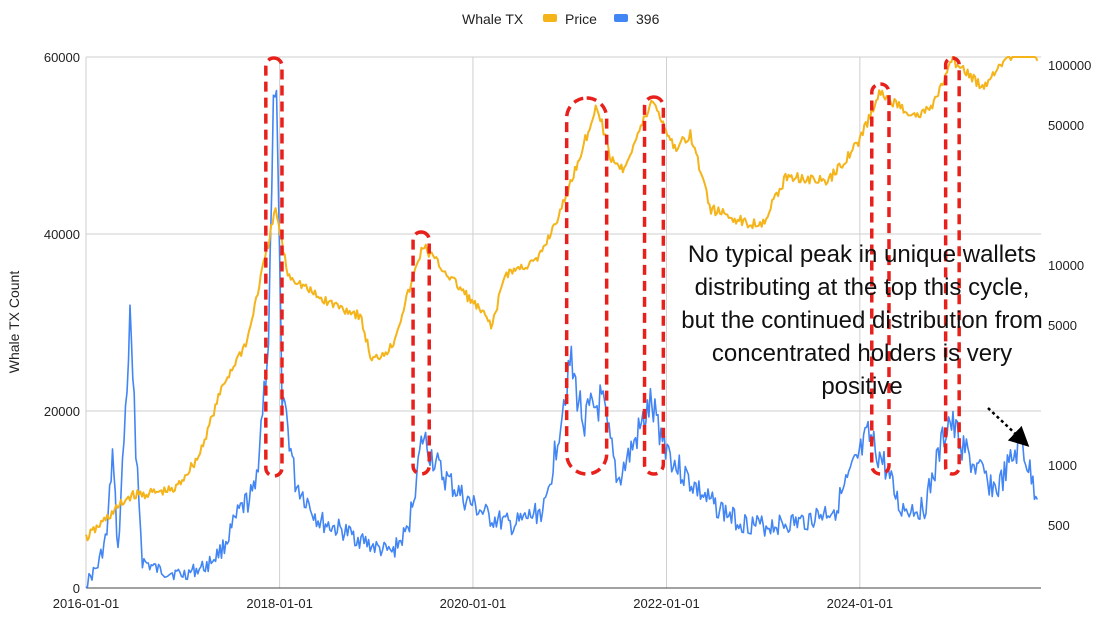 The width and height of the screenshot is (1100, 618). Describe the element at coordinates (1059, 525) in the screenshot. I see `y2-tick-label: 500` at that location.